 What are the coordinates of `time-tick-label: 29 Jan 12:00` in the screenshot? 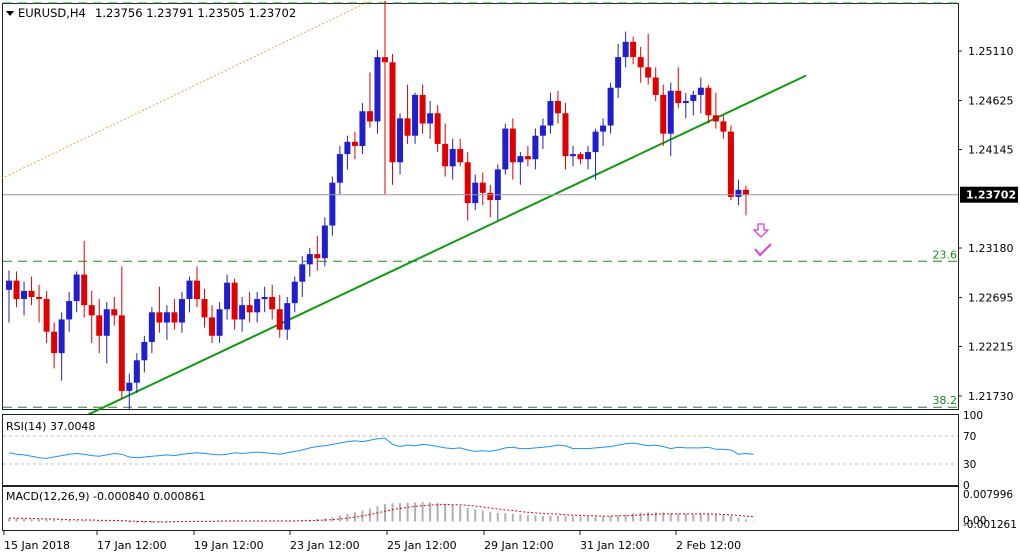 It's located at (519, 545).